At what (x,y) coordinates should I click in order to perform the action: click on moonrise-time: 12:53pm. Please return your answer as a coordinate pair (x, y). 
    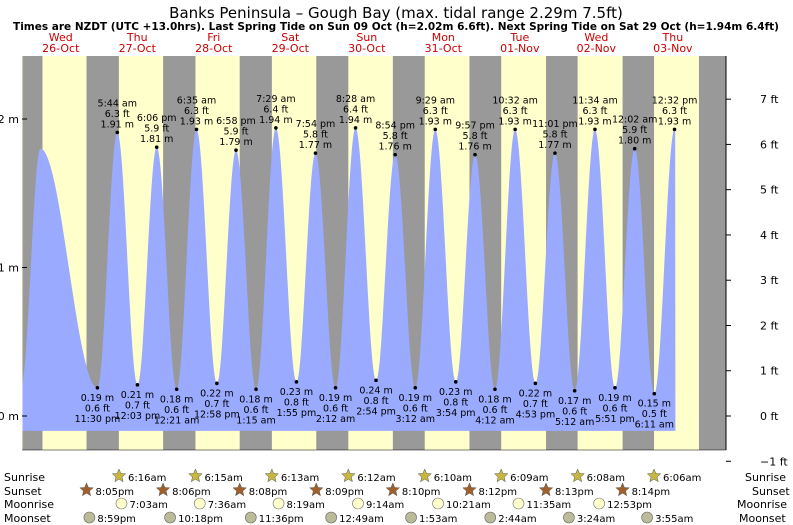
    Looking at the image, I should click on (629, 505).